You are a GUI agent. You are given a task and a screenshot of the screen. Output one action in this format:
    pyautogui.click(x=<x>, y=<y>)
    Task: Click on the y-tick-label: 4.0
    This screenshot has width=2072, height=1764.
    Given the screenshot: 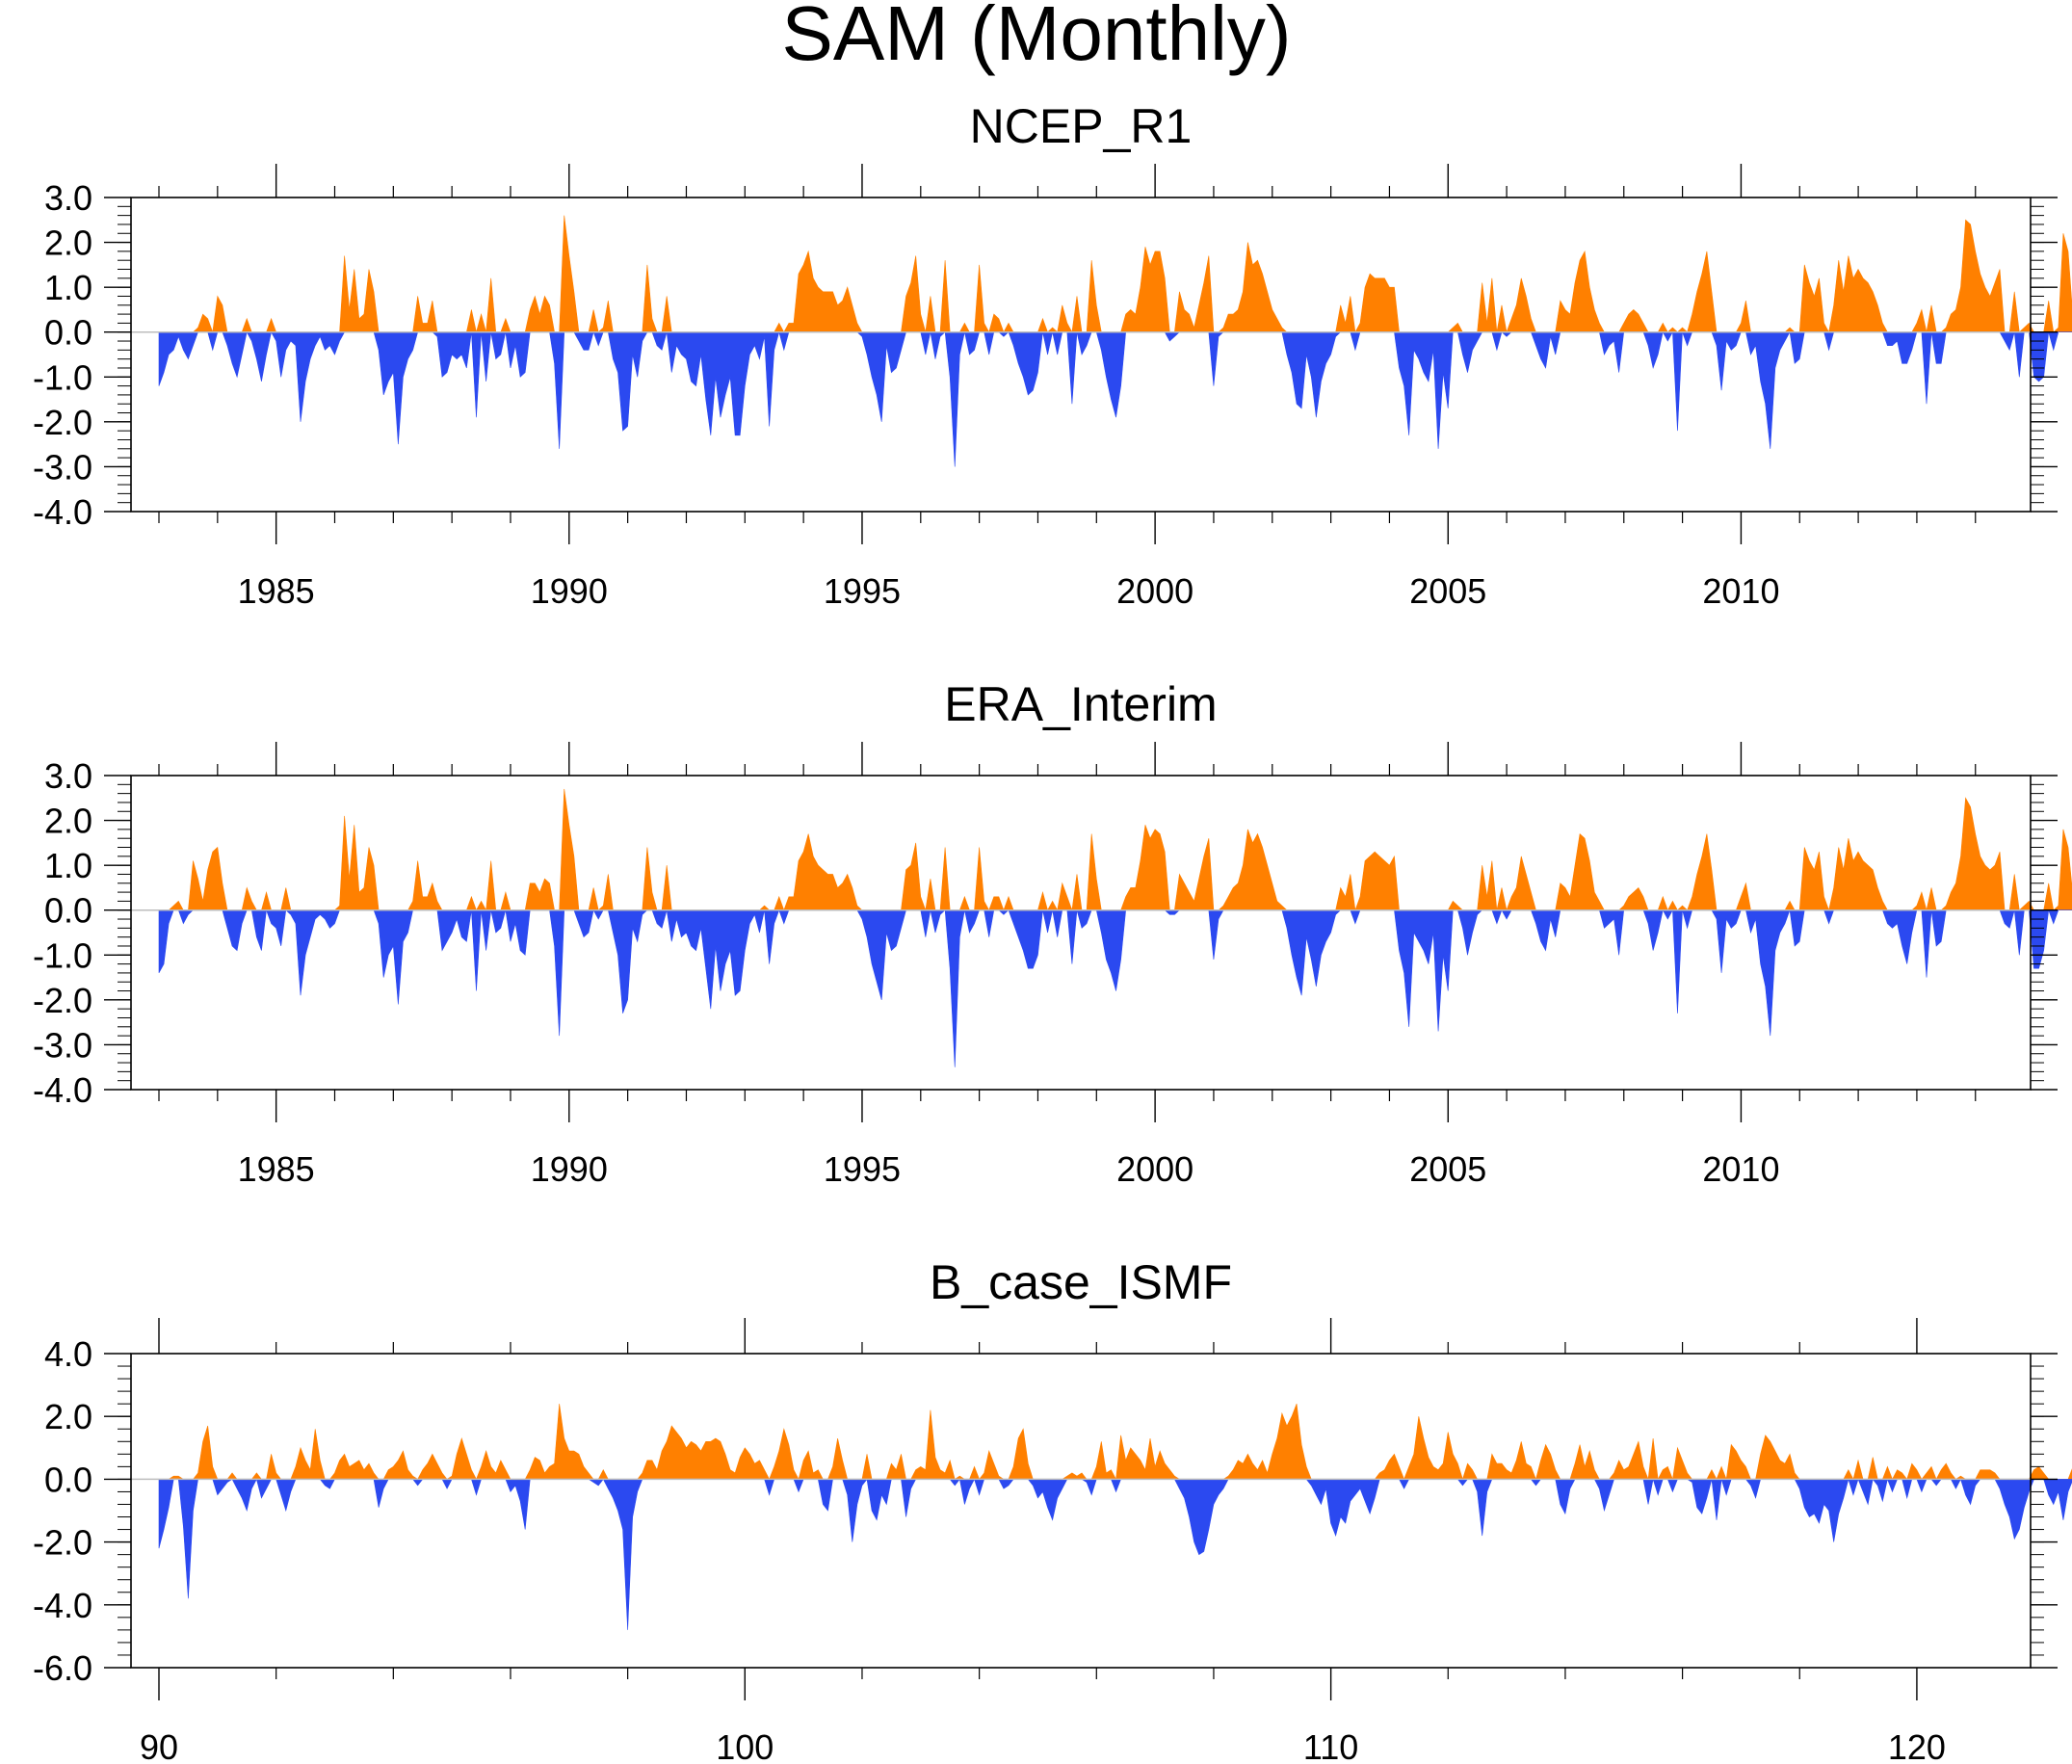 What is the action you would take?
    pyautogui.click(x=68, y=1354)
    